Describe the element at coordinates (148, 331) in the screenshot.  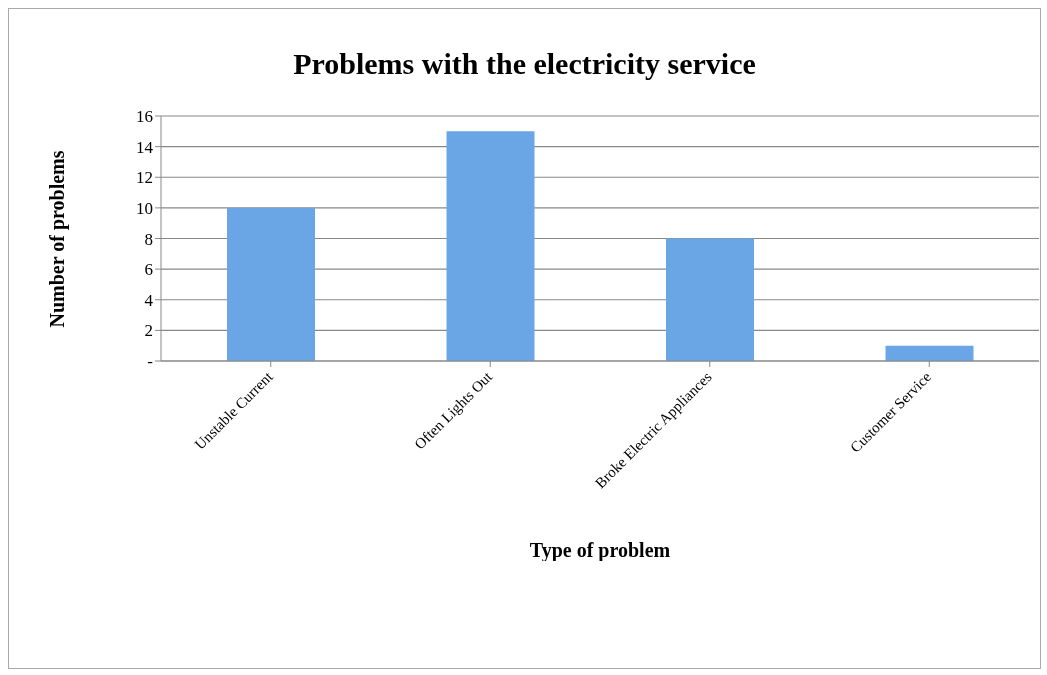
I see `y-tick-label: 2` at that location.